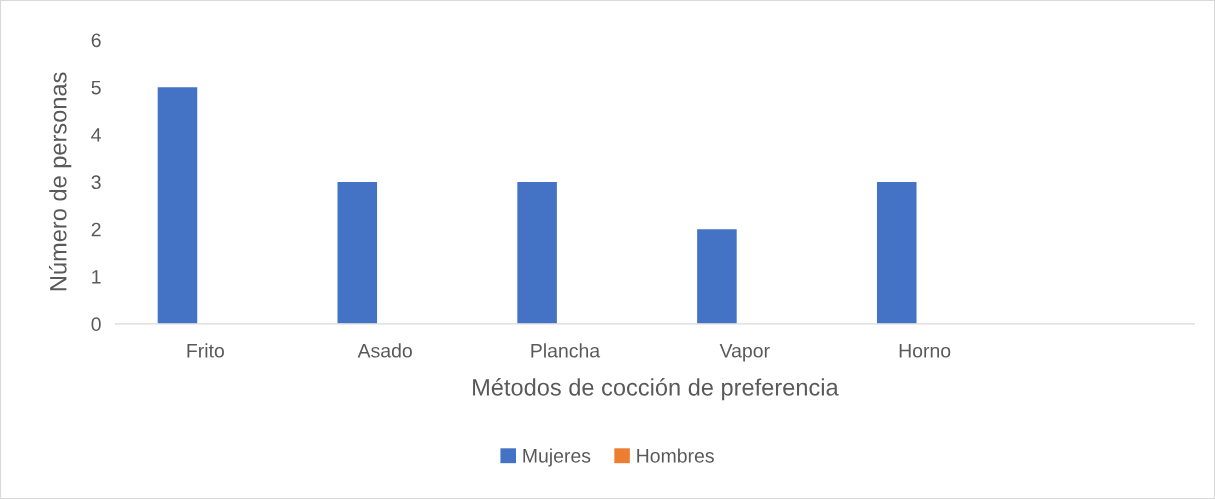 The width and height of the screenshot is (1215, 499). I want to click on y-tick-label: 2, so click(96, 229).